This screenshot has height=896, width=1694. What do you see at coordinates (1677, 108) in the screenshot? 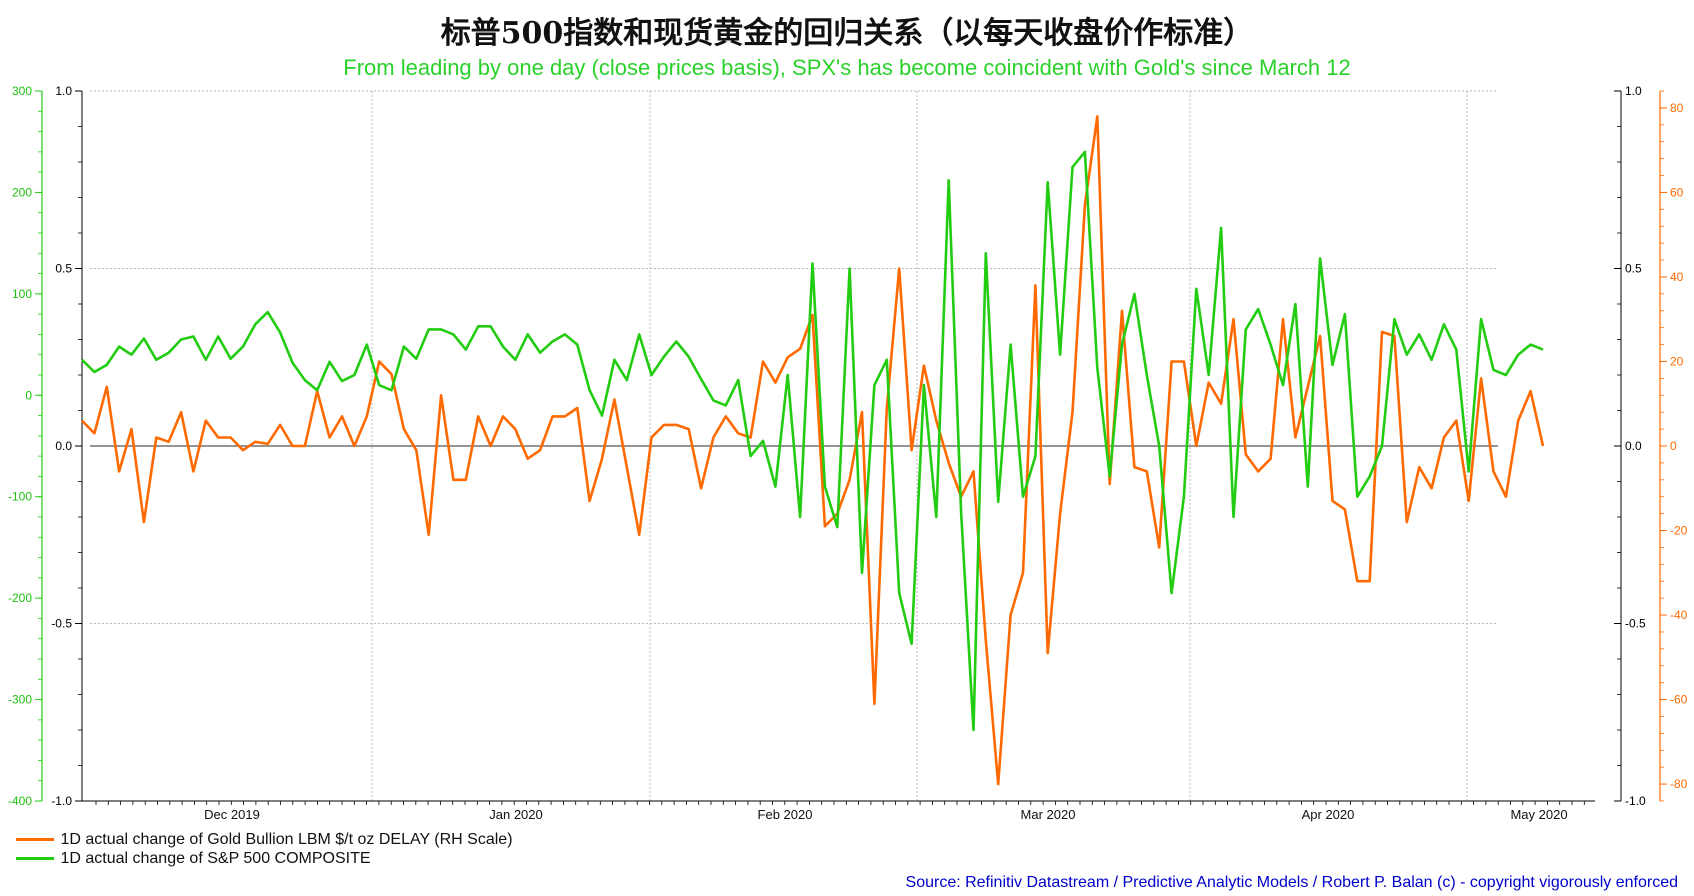
I see `right-outer-tick-label: 80` at bounding box center [1677, 108].